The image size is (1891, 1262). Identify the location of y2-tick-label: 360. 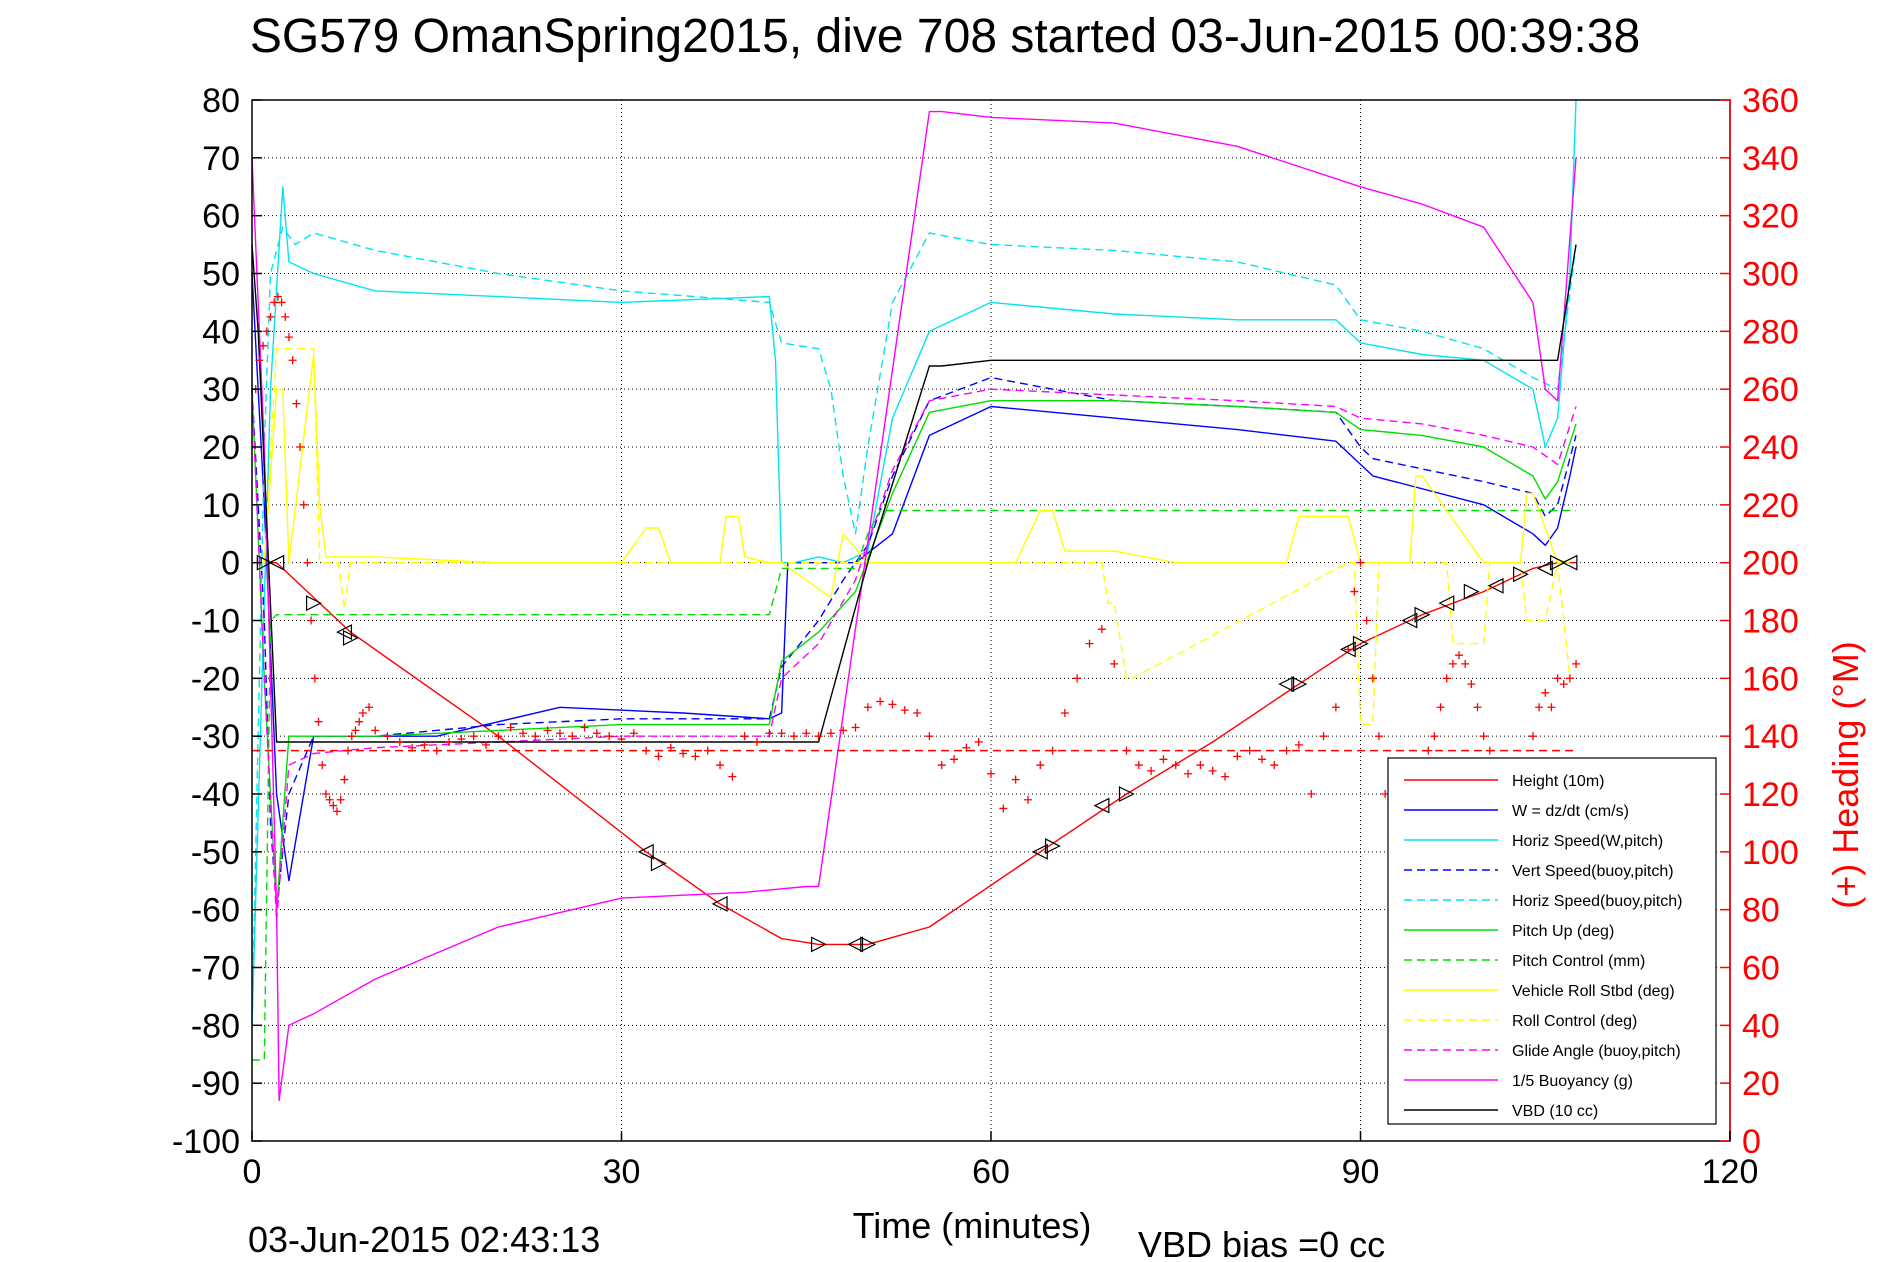
(1770, 101).